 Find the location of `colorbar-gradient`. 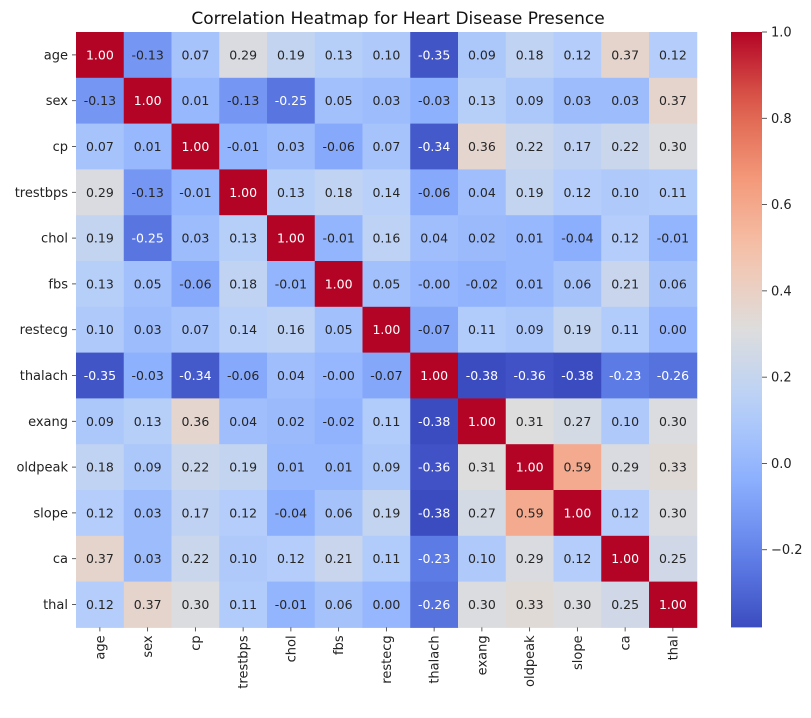

colorbar-gradient is located at coordinates (746, 330).